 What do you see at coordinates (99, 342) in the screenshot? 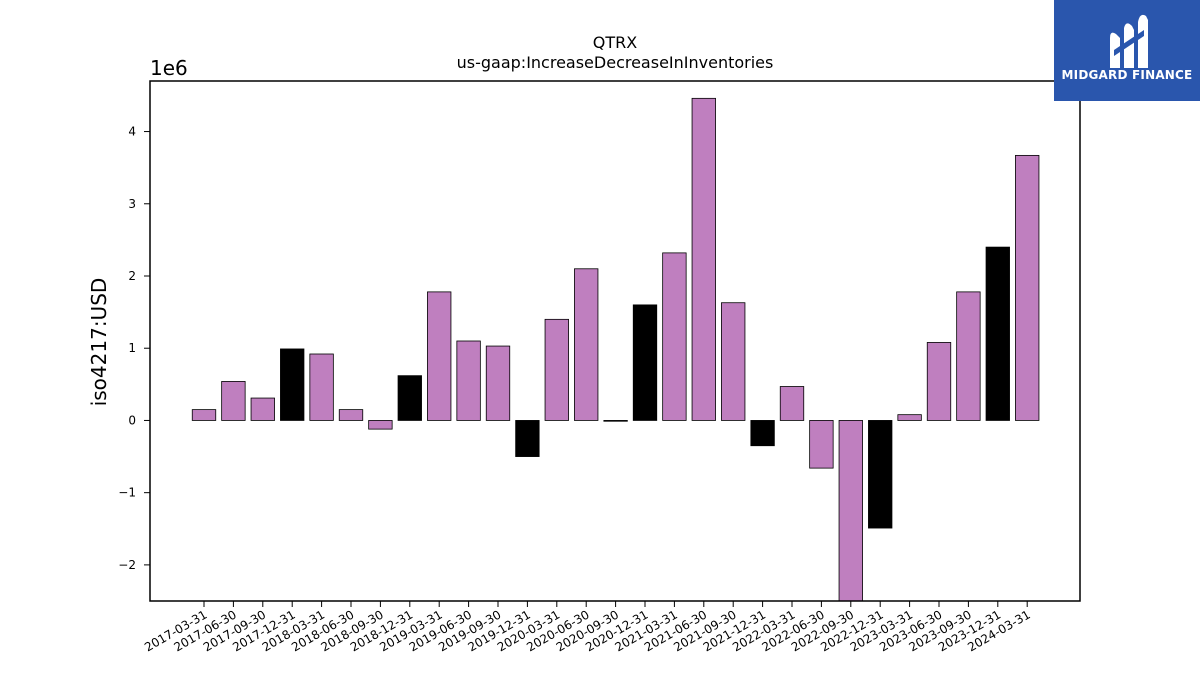
I see `y-axis-label: iso4217:USD` at bounding box center [99, 342].